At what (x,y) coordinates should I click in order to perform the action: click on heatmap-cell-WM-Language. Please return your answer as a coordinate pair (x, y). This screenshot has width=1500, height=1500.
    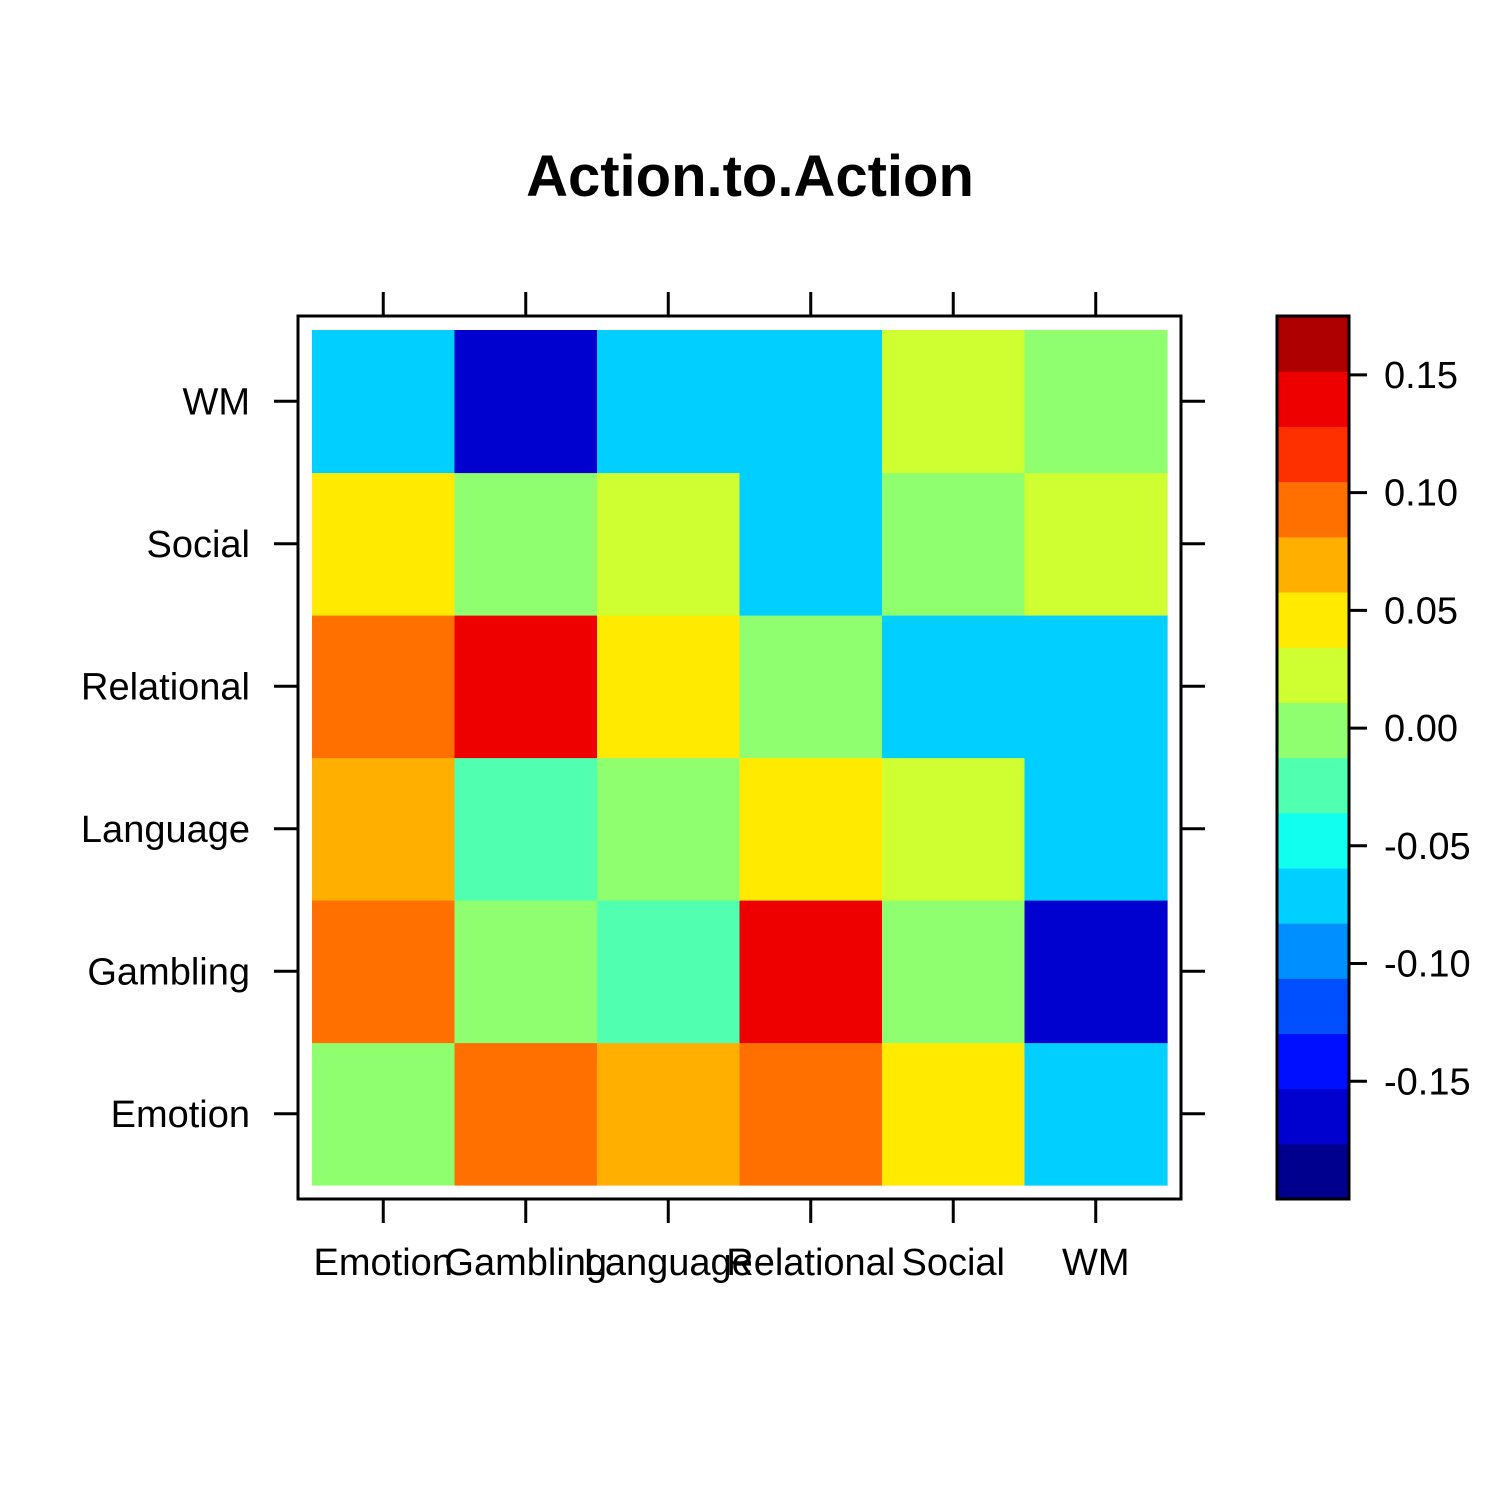
    Looking at the image, I should click on (669, 402).